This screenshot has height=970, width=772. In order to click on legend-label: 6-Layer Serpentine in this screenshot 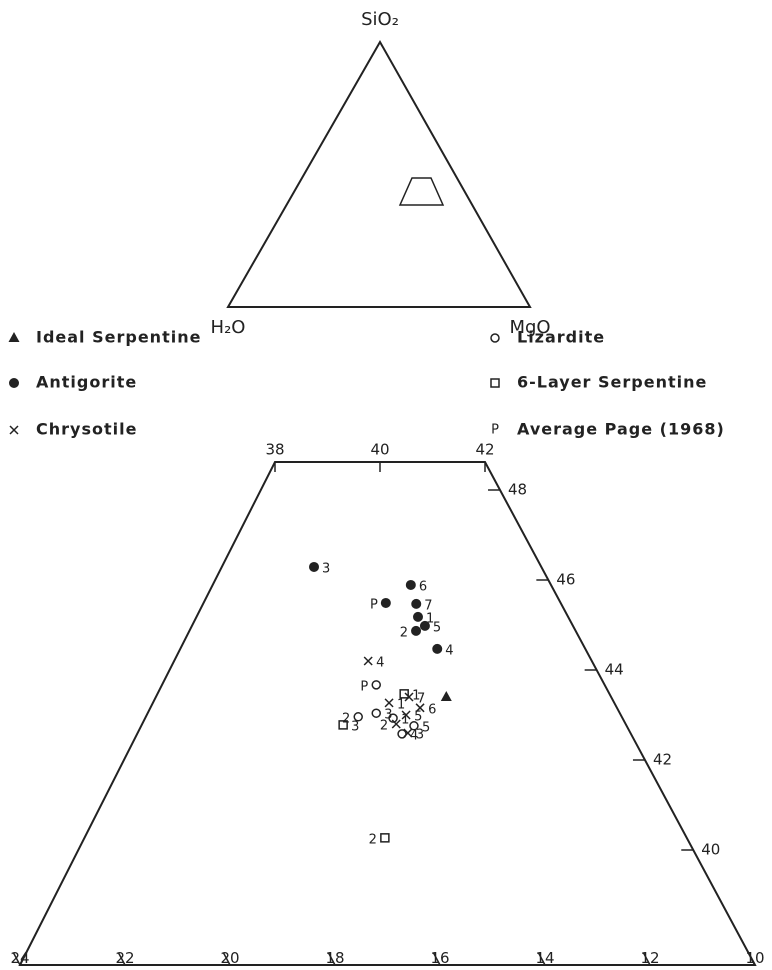, I will do `click(612, 382)`.